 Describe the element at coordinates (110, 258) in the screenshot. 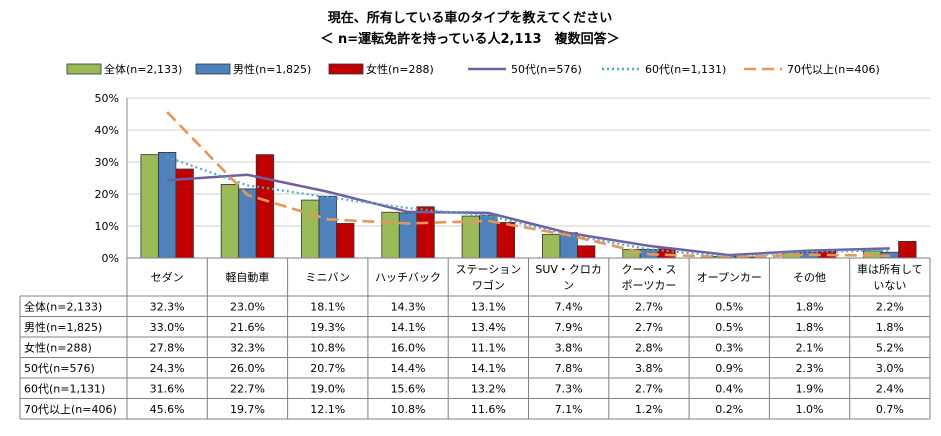

I see `y-tick-label: 0%` at that location.